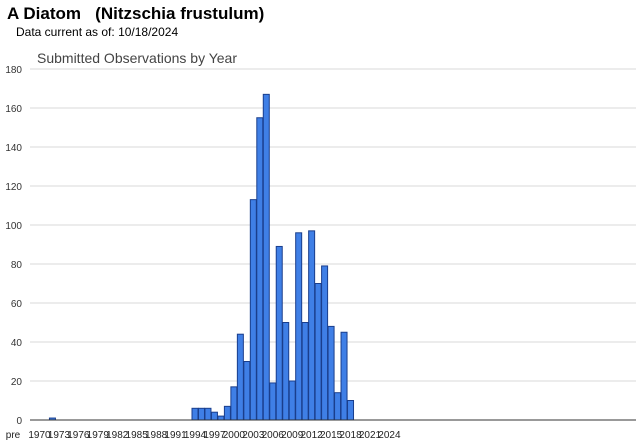 The height and width of the screenshot is (442, 640). Describe the element at coordinates (370, 435) in the screenshot. I see `x-tick-label: 2021` at that location.